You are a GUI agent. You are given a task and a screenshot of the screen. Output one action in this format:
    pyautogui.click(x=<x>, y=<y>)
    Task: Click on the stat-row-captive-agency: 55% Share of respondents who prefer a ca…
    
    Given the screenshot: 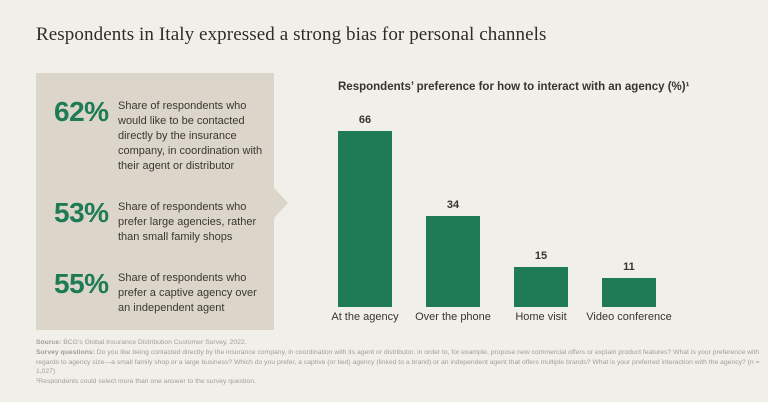 What is the action you would take?
    pyautogui.click(x=159, y=293)
    